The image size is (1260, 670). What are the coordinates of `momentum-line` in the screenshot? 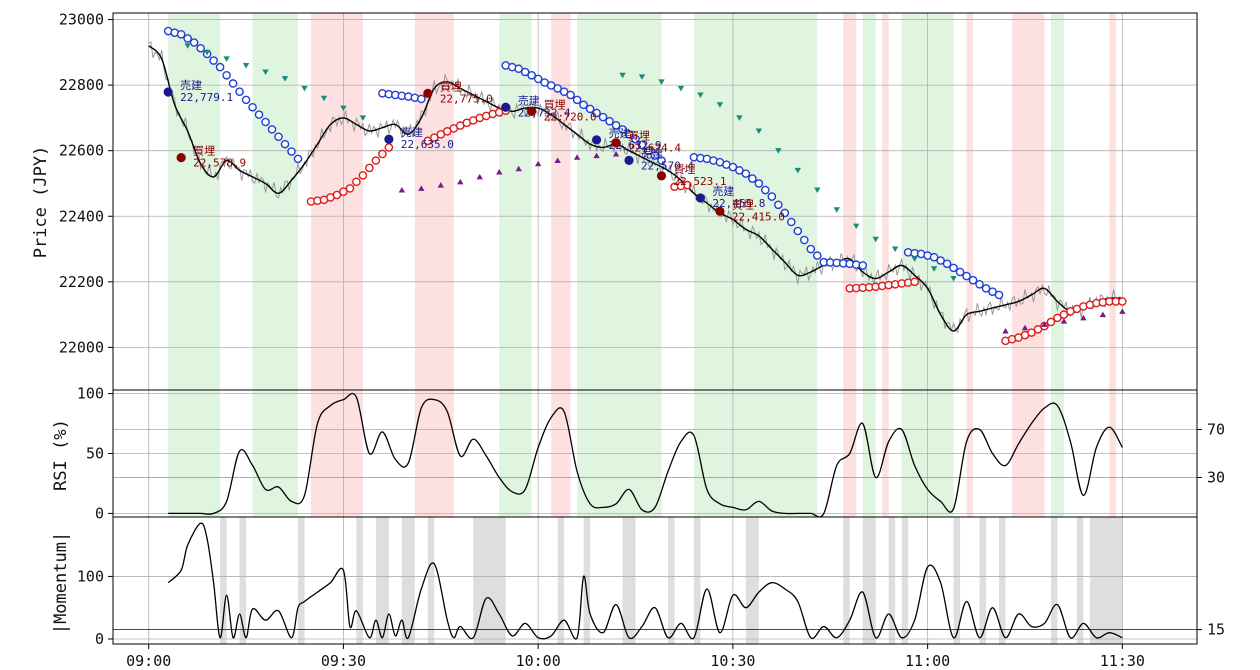 It's located at (645, 581).